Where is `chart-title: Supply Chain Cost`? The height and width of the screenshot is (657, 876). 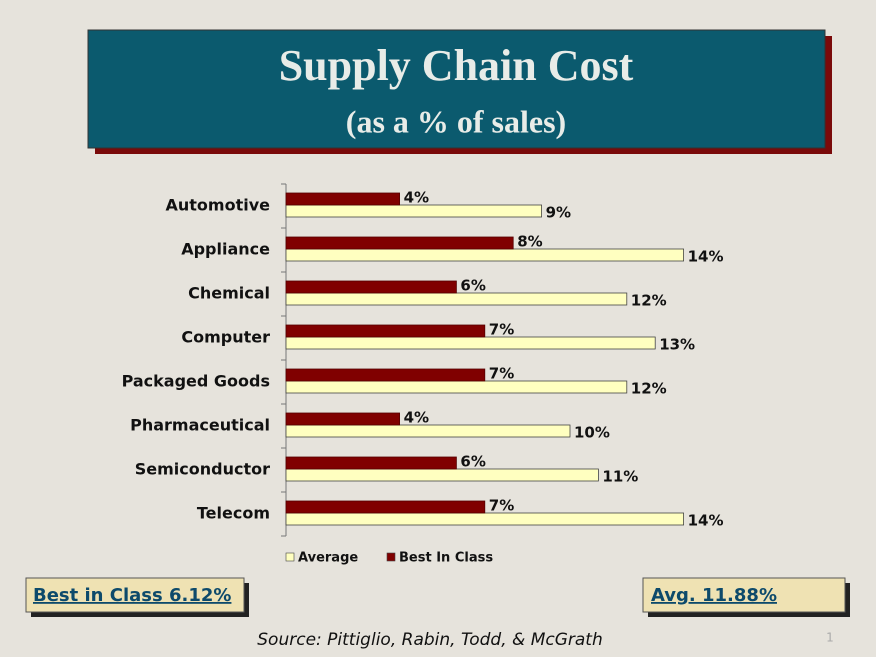
chart-title: Supply Chain Cost is located at coordinates (456, 65).